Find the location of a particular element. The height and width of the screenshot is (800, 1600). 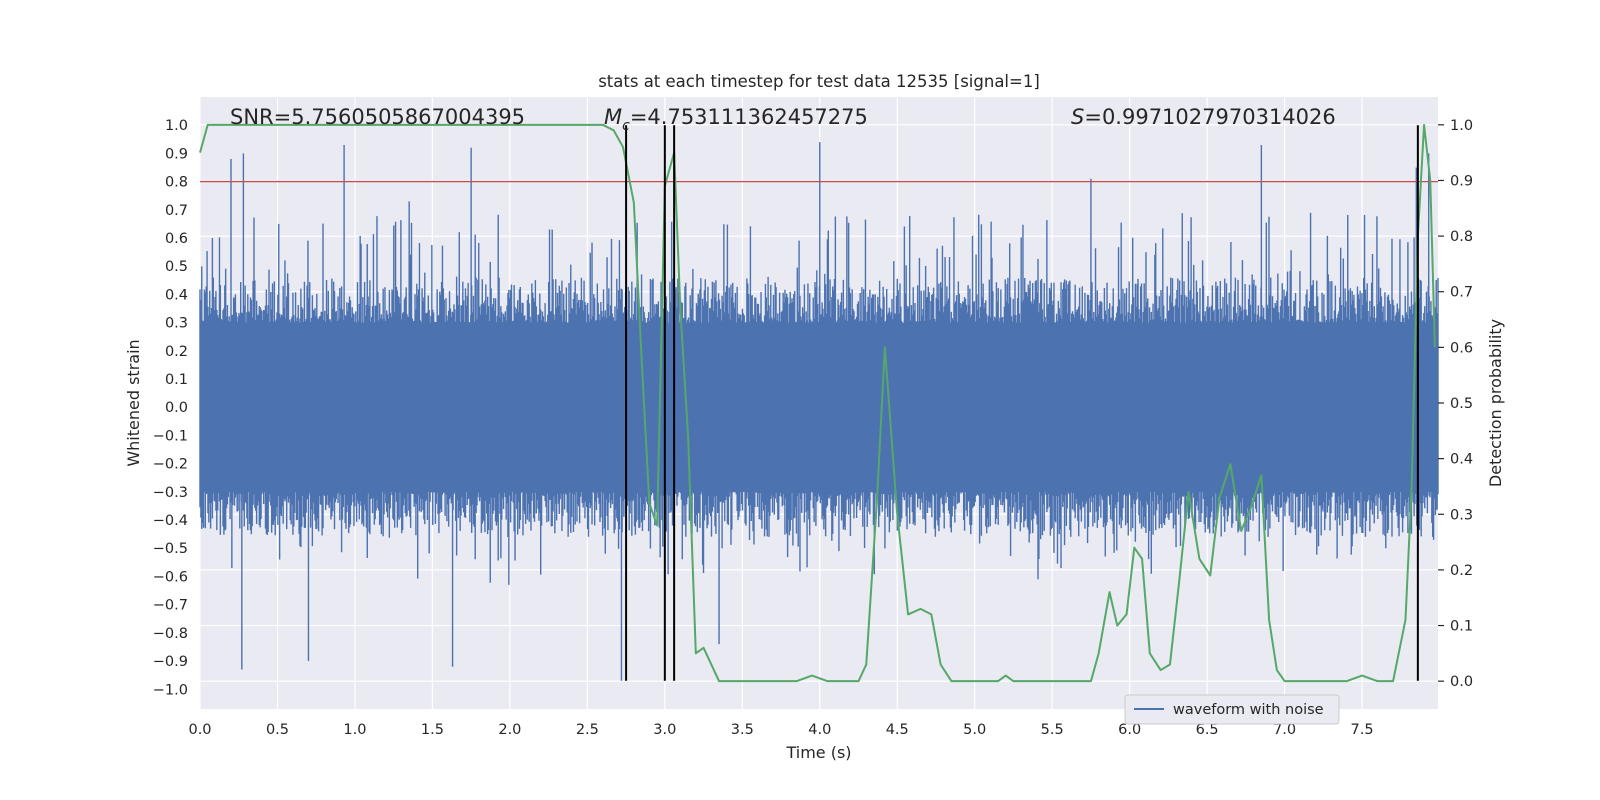

snr-annotation: SNR=5.7560505867004395 is located at coordinates (377, 117).